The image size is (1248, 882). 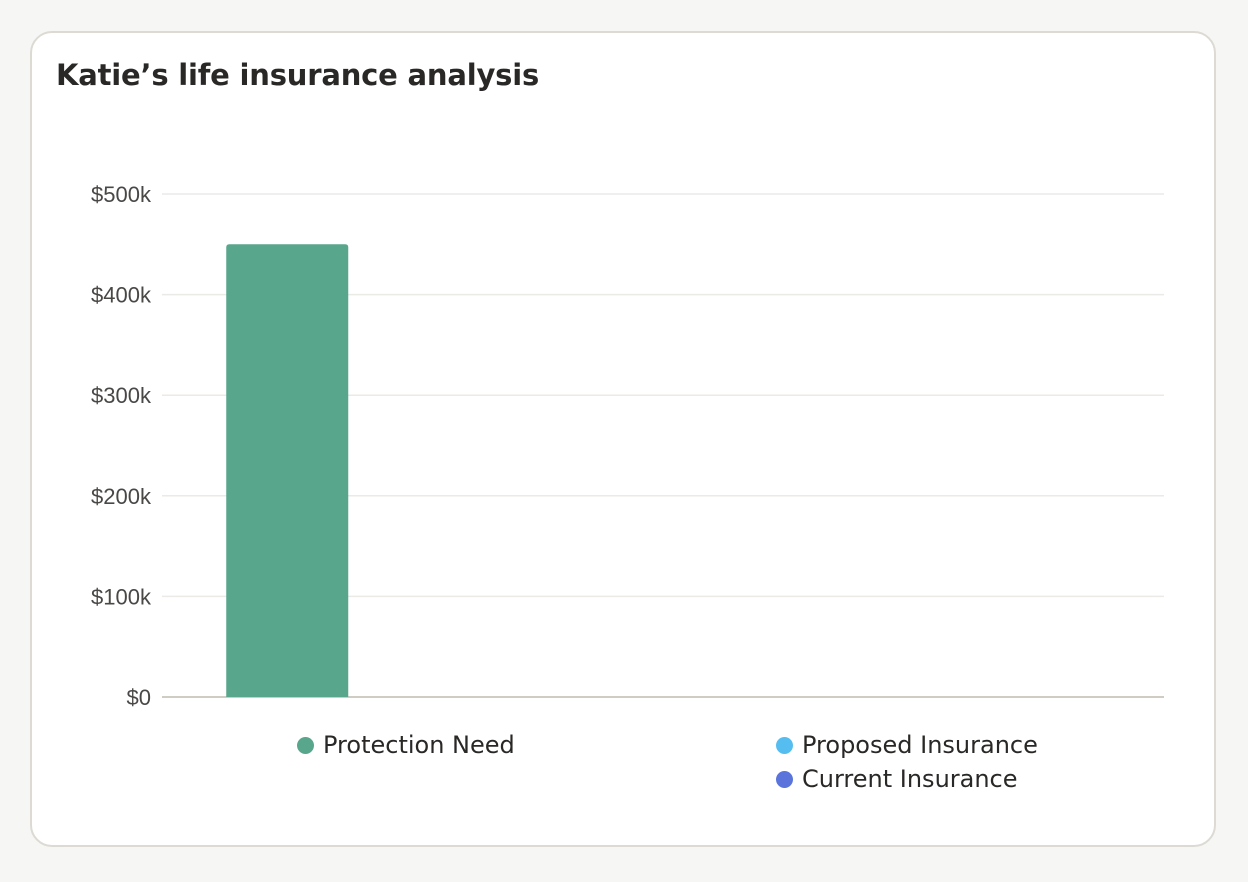 I want to click on y-tick-label: $400k, so click(x=121, y=295).